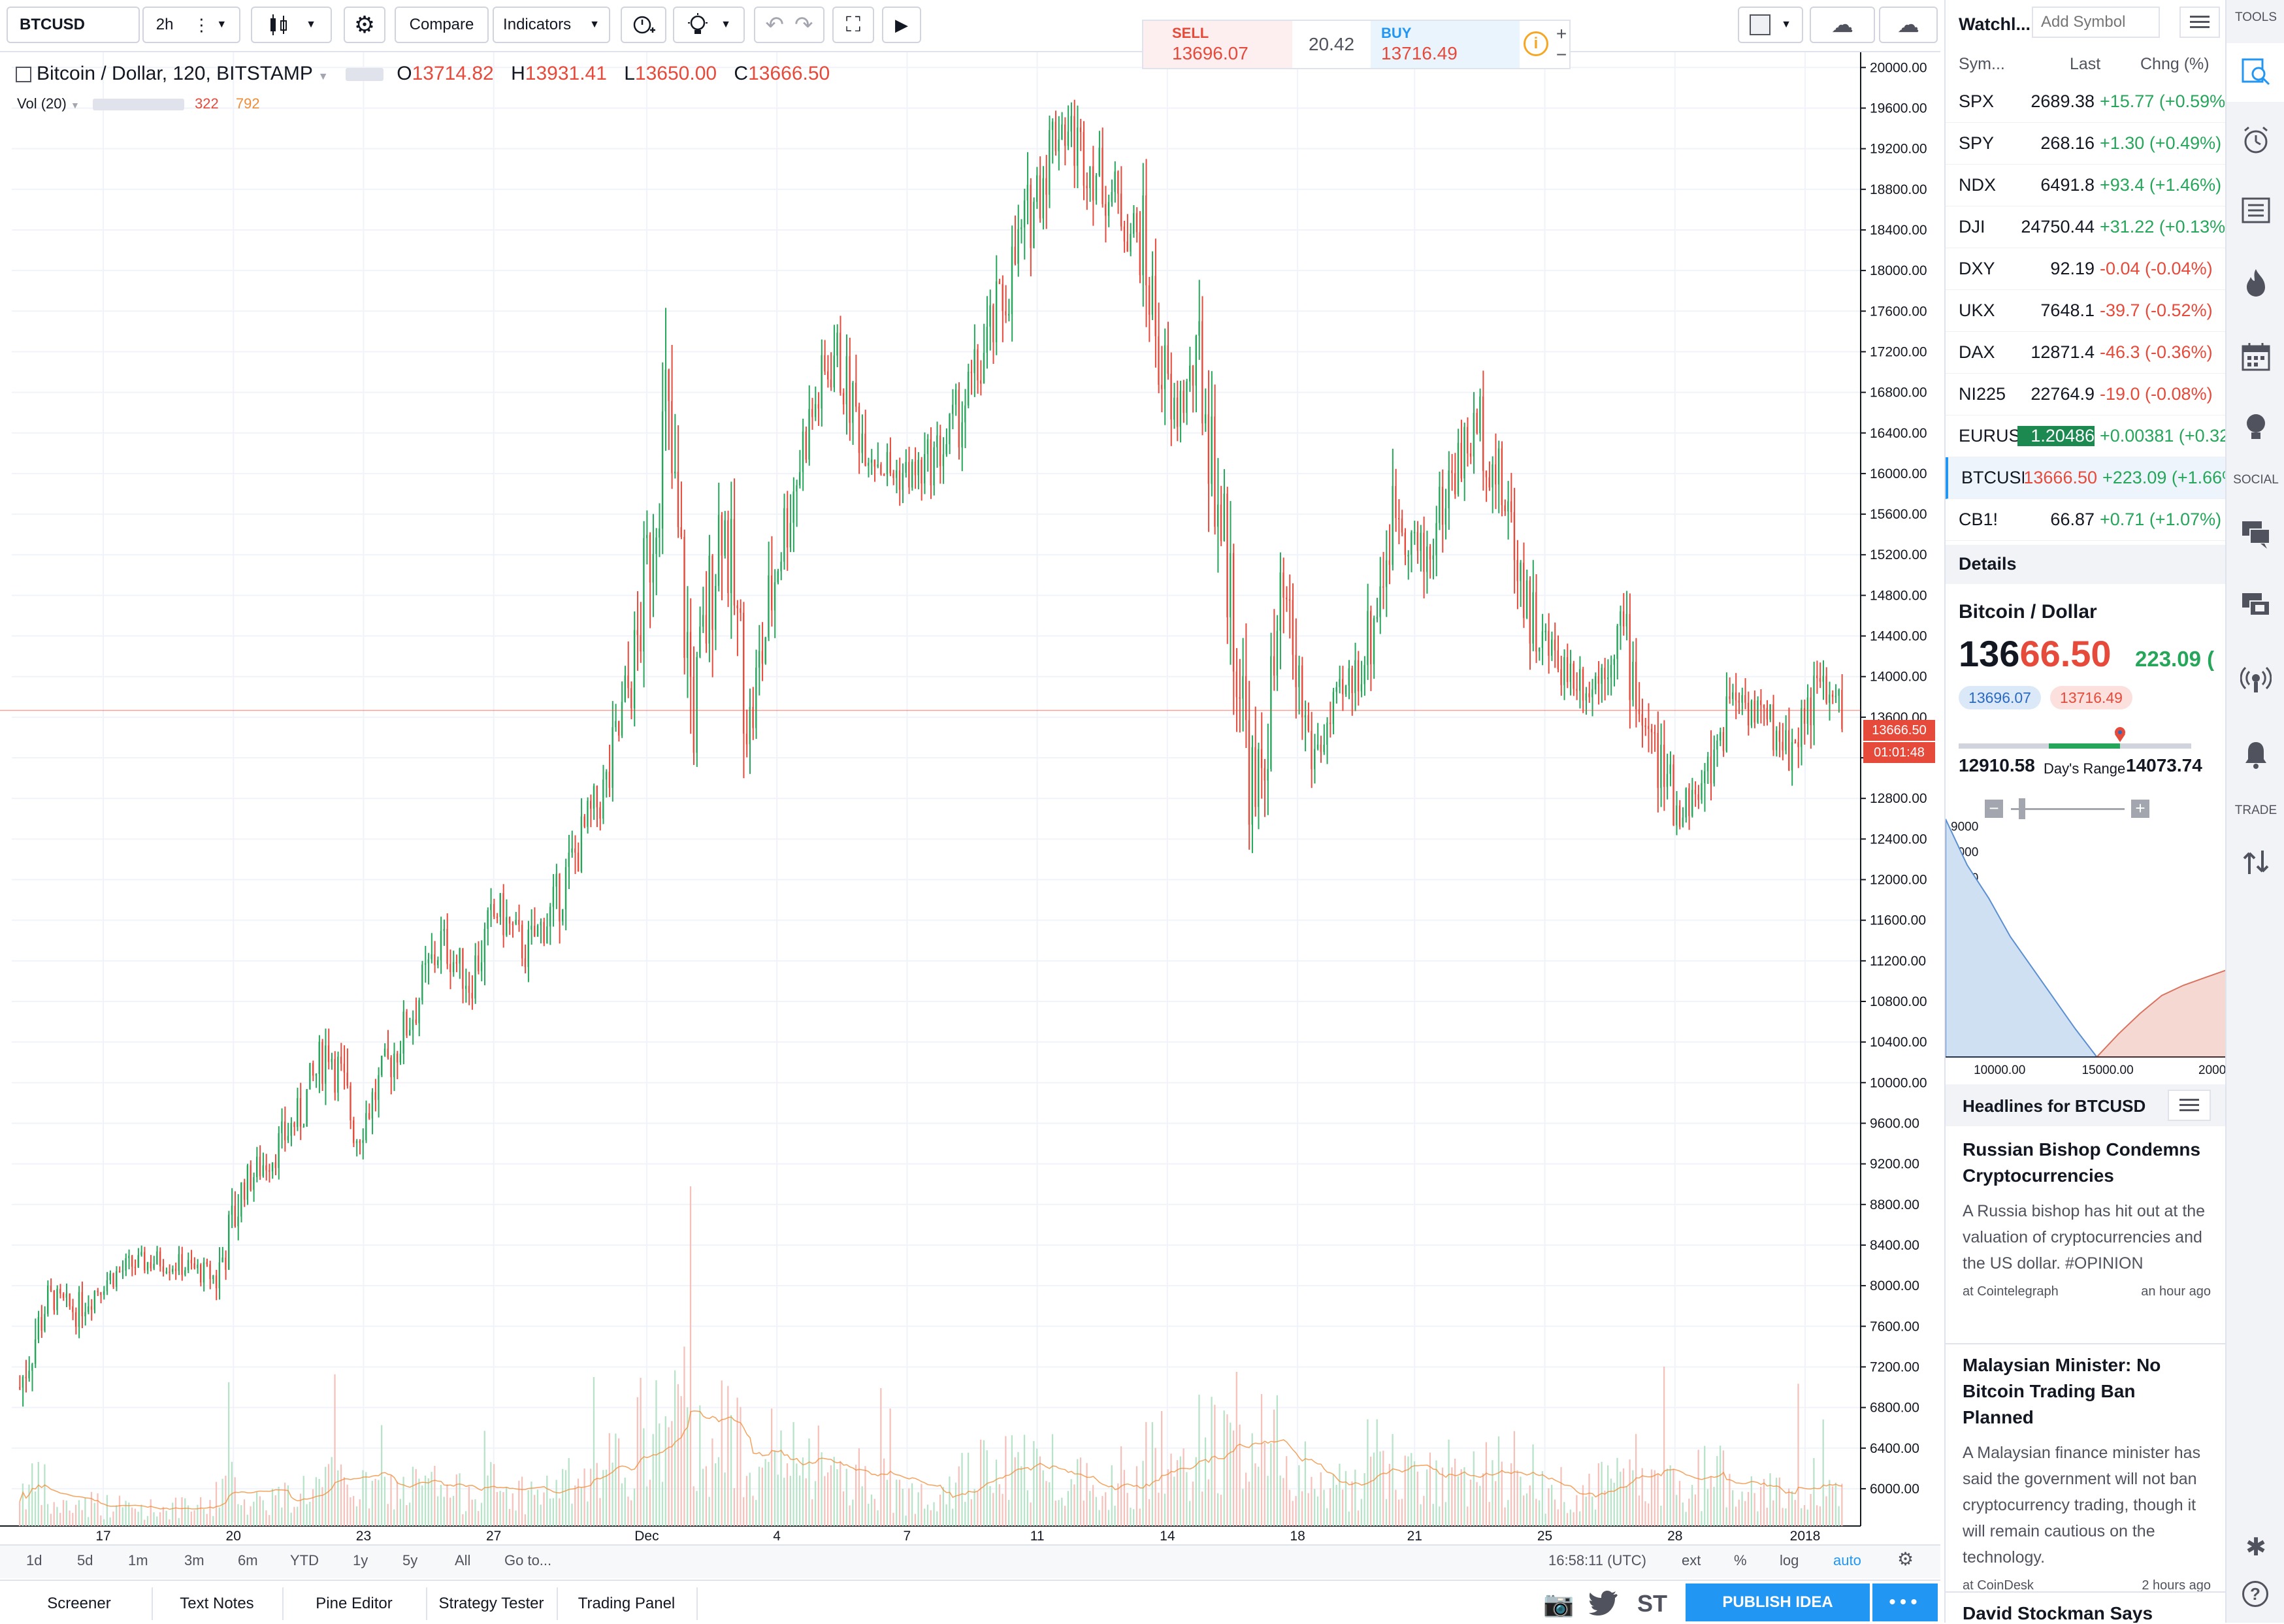 This screenshot has width=2284, height=1624. I want to click on range-button: 5d, so click(85, 1560).